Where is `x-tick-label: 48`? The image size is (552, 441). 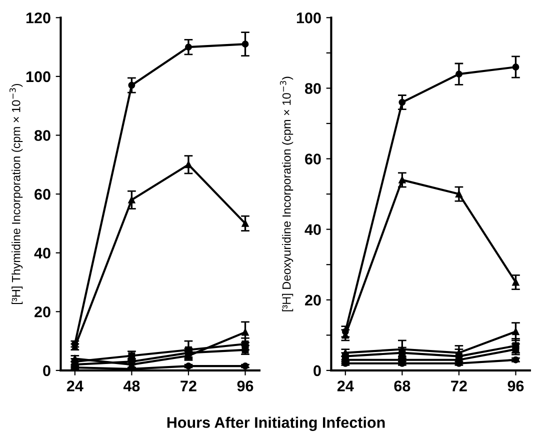 x-tick-label: 48 is located at coordinates (131, 386).